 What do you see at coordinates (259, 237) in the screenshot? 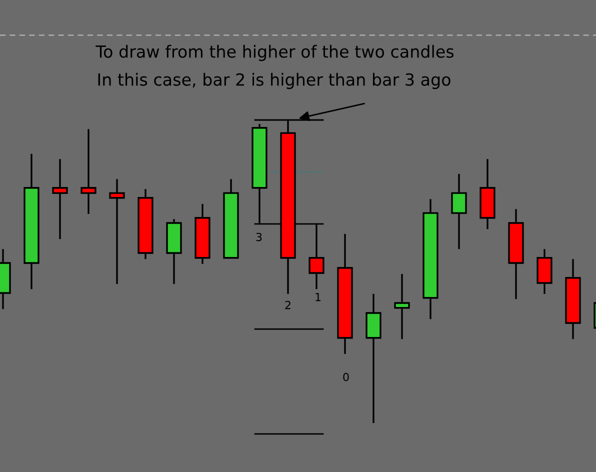
I see `annotation: 3` at bounding box center [259, 237].